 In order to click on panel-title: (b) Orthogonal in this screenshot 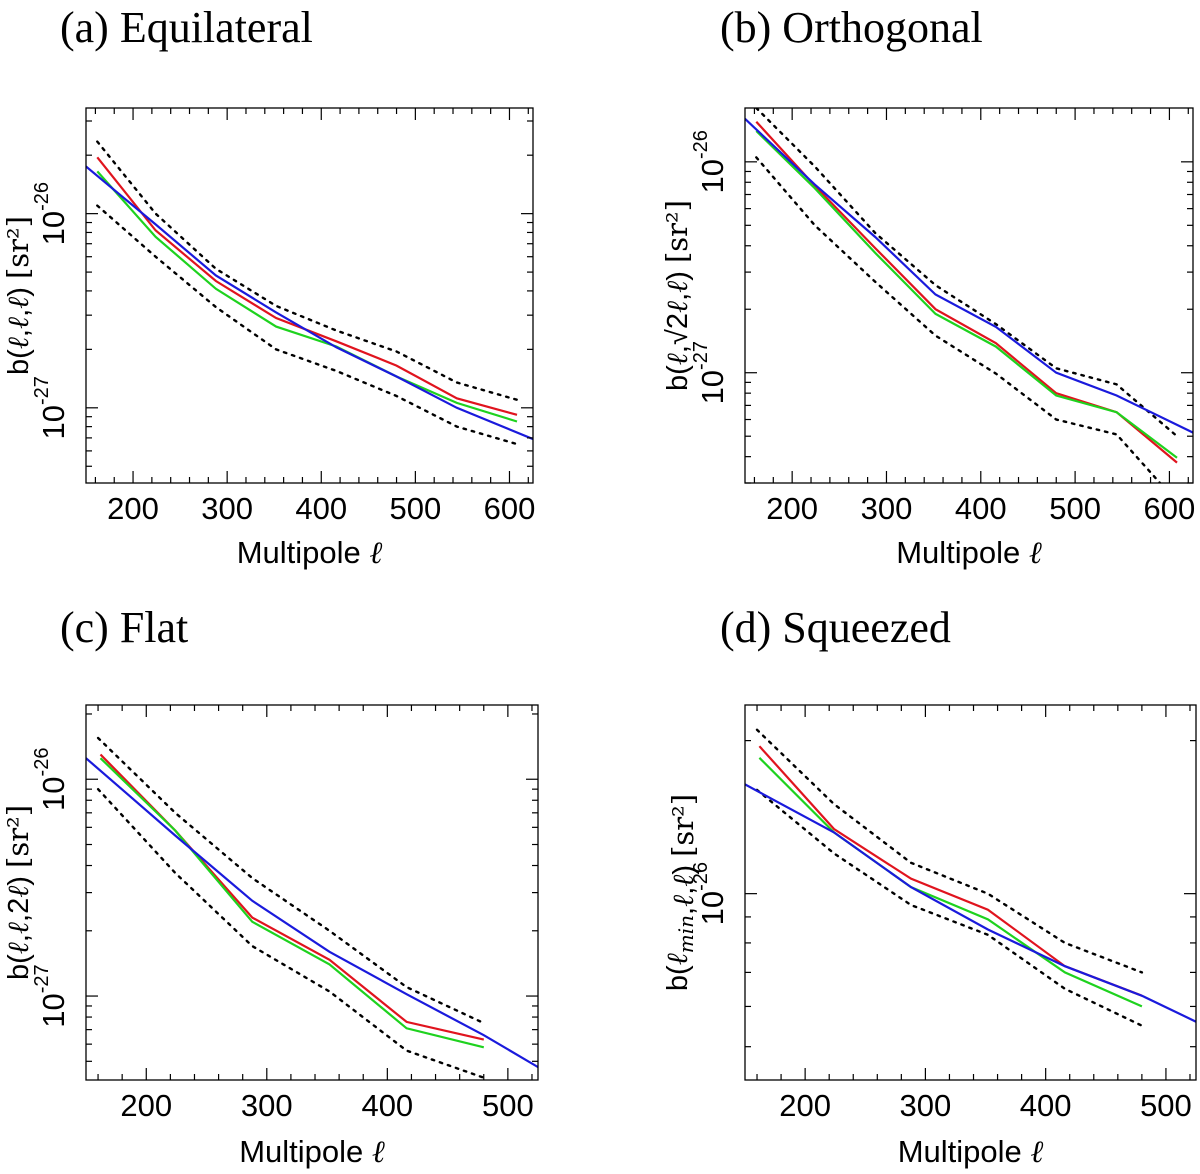, I will do `click(851, 27)`.